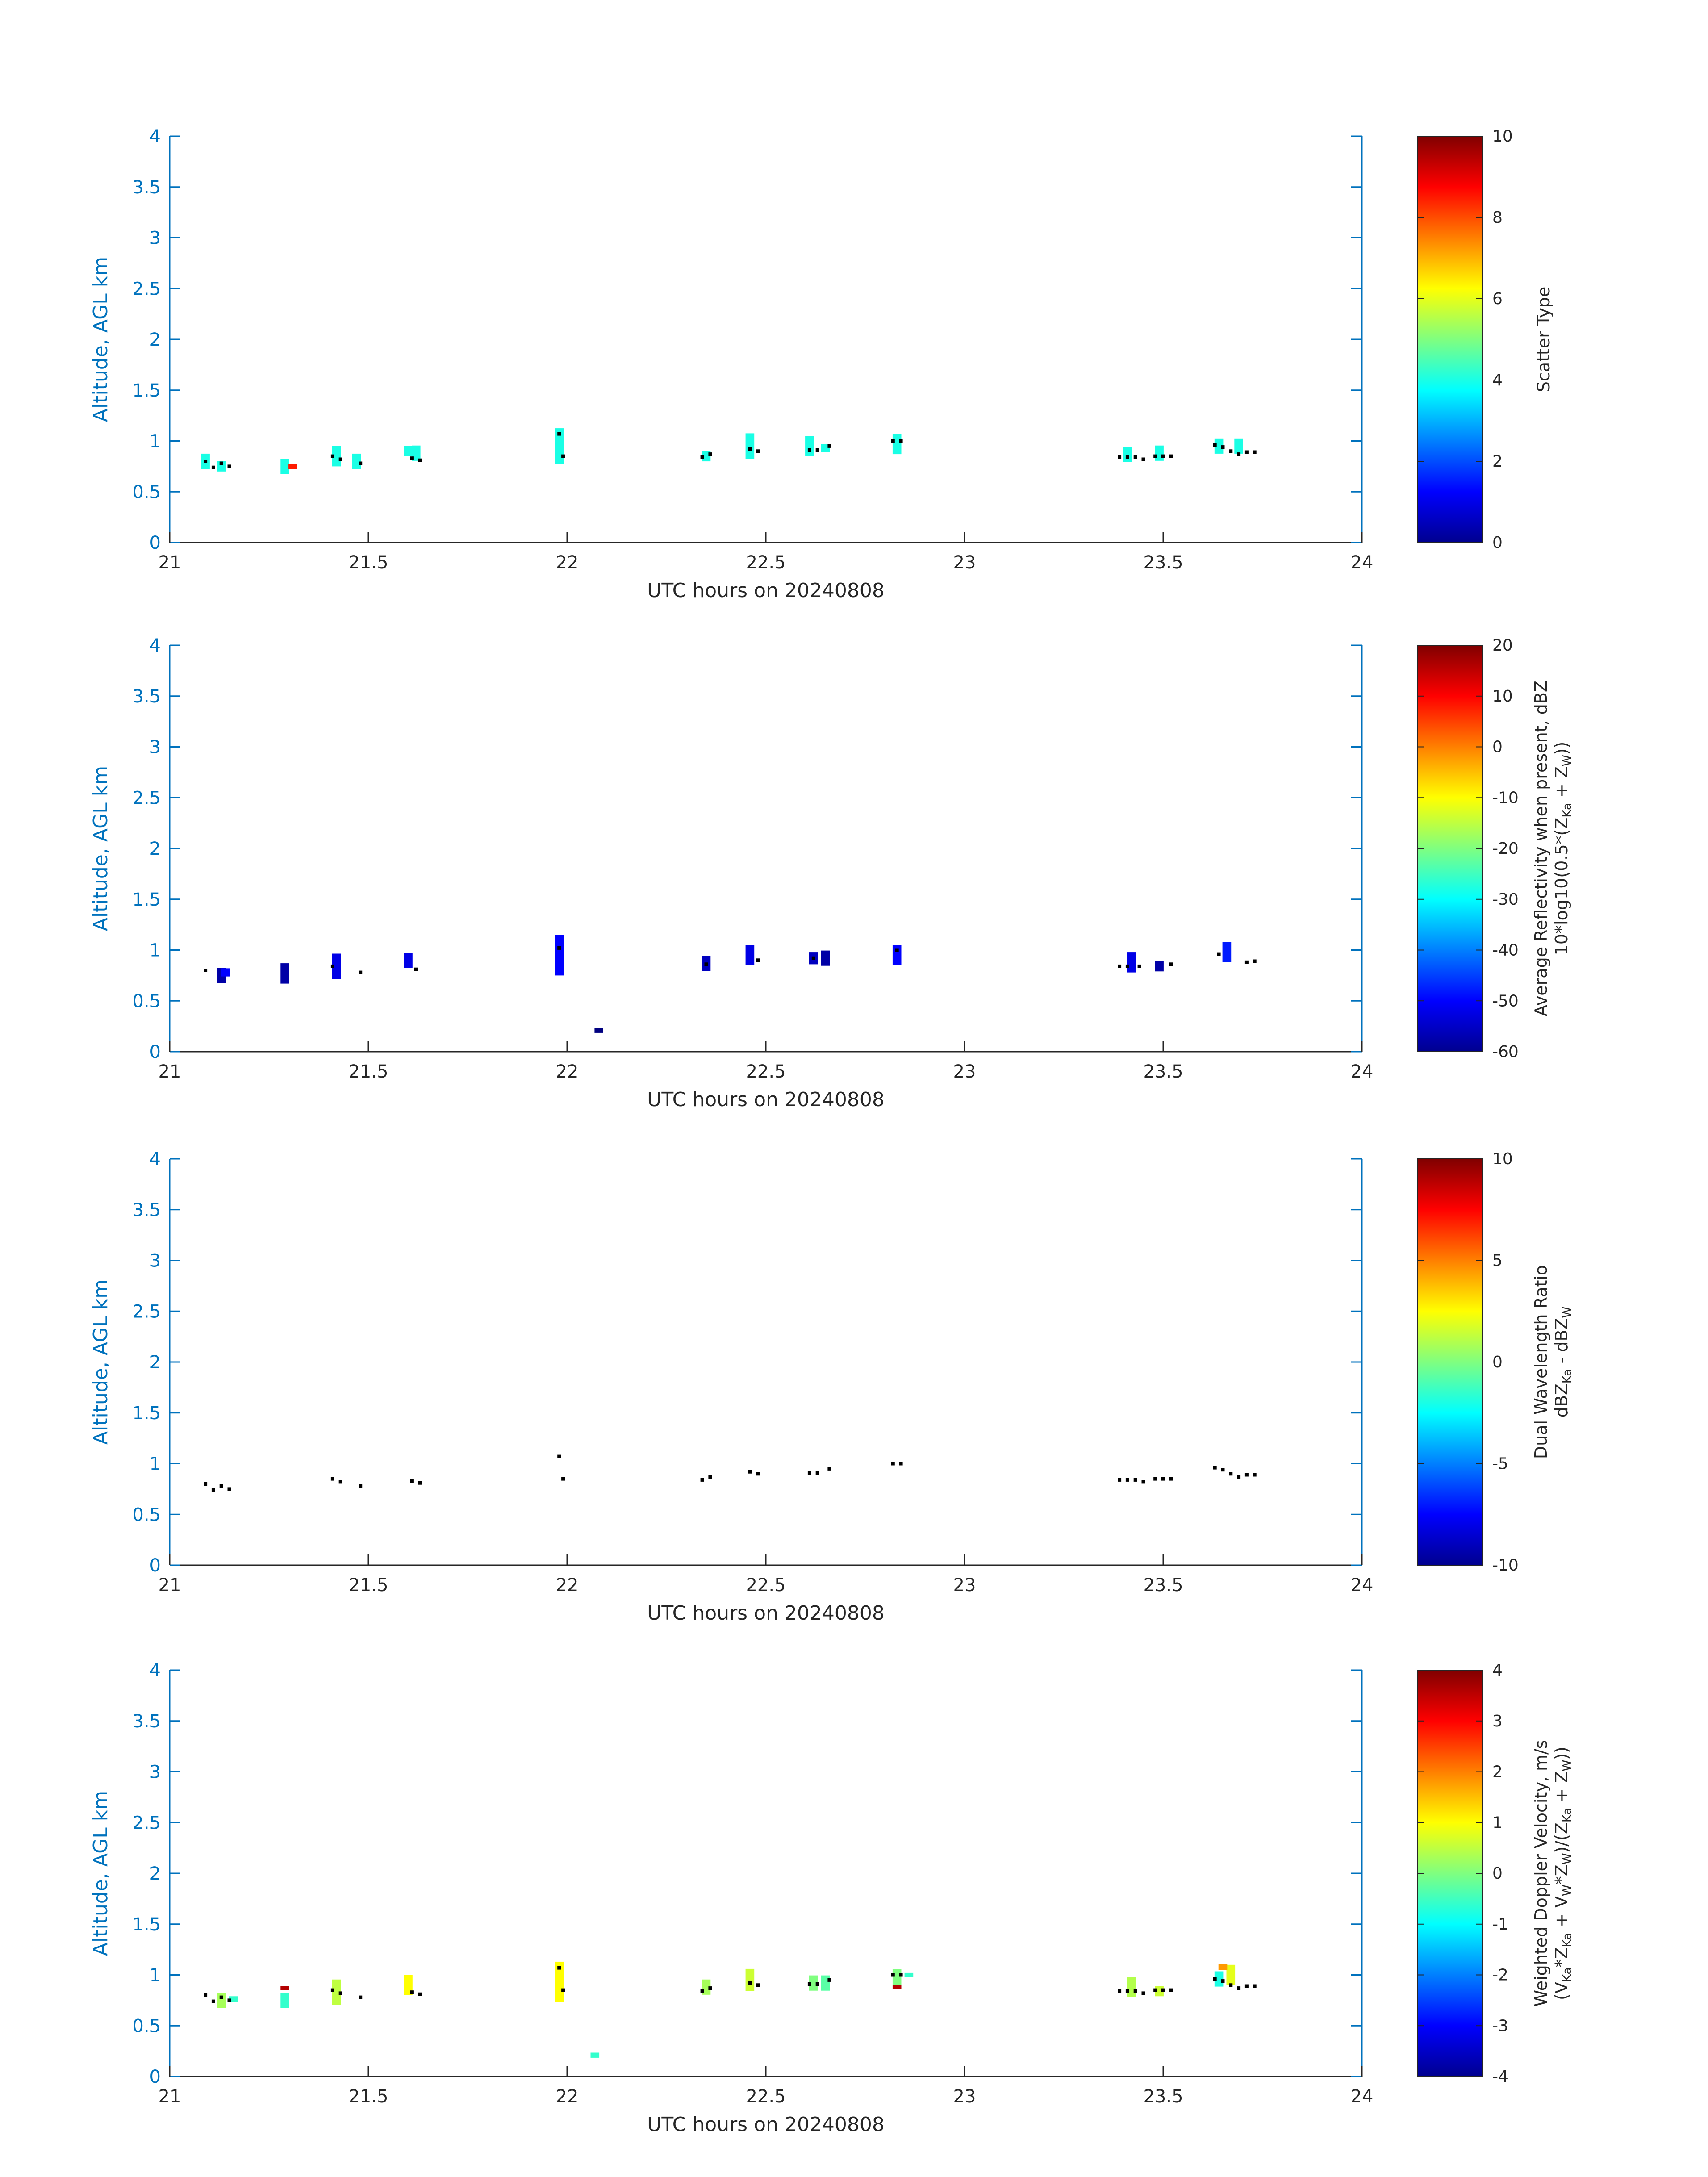 The image size is (1708, 2177). Describe the element at coordinates (1505, 950) in the screenshot. I see `colorbar-tick-label: -40` at that location.